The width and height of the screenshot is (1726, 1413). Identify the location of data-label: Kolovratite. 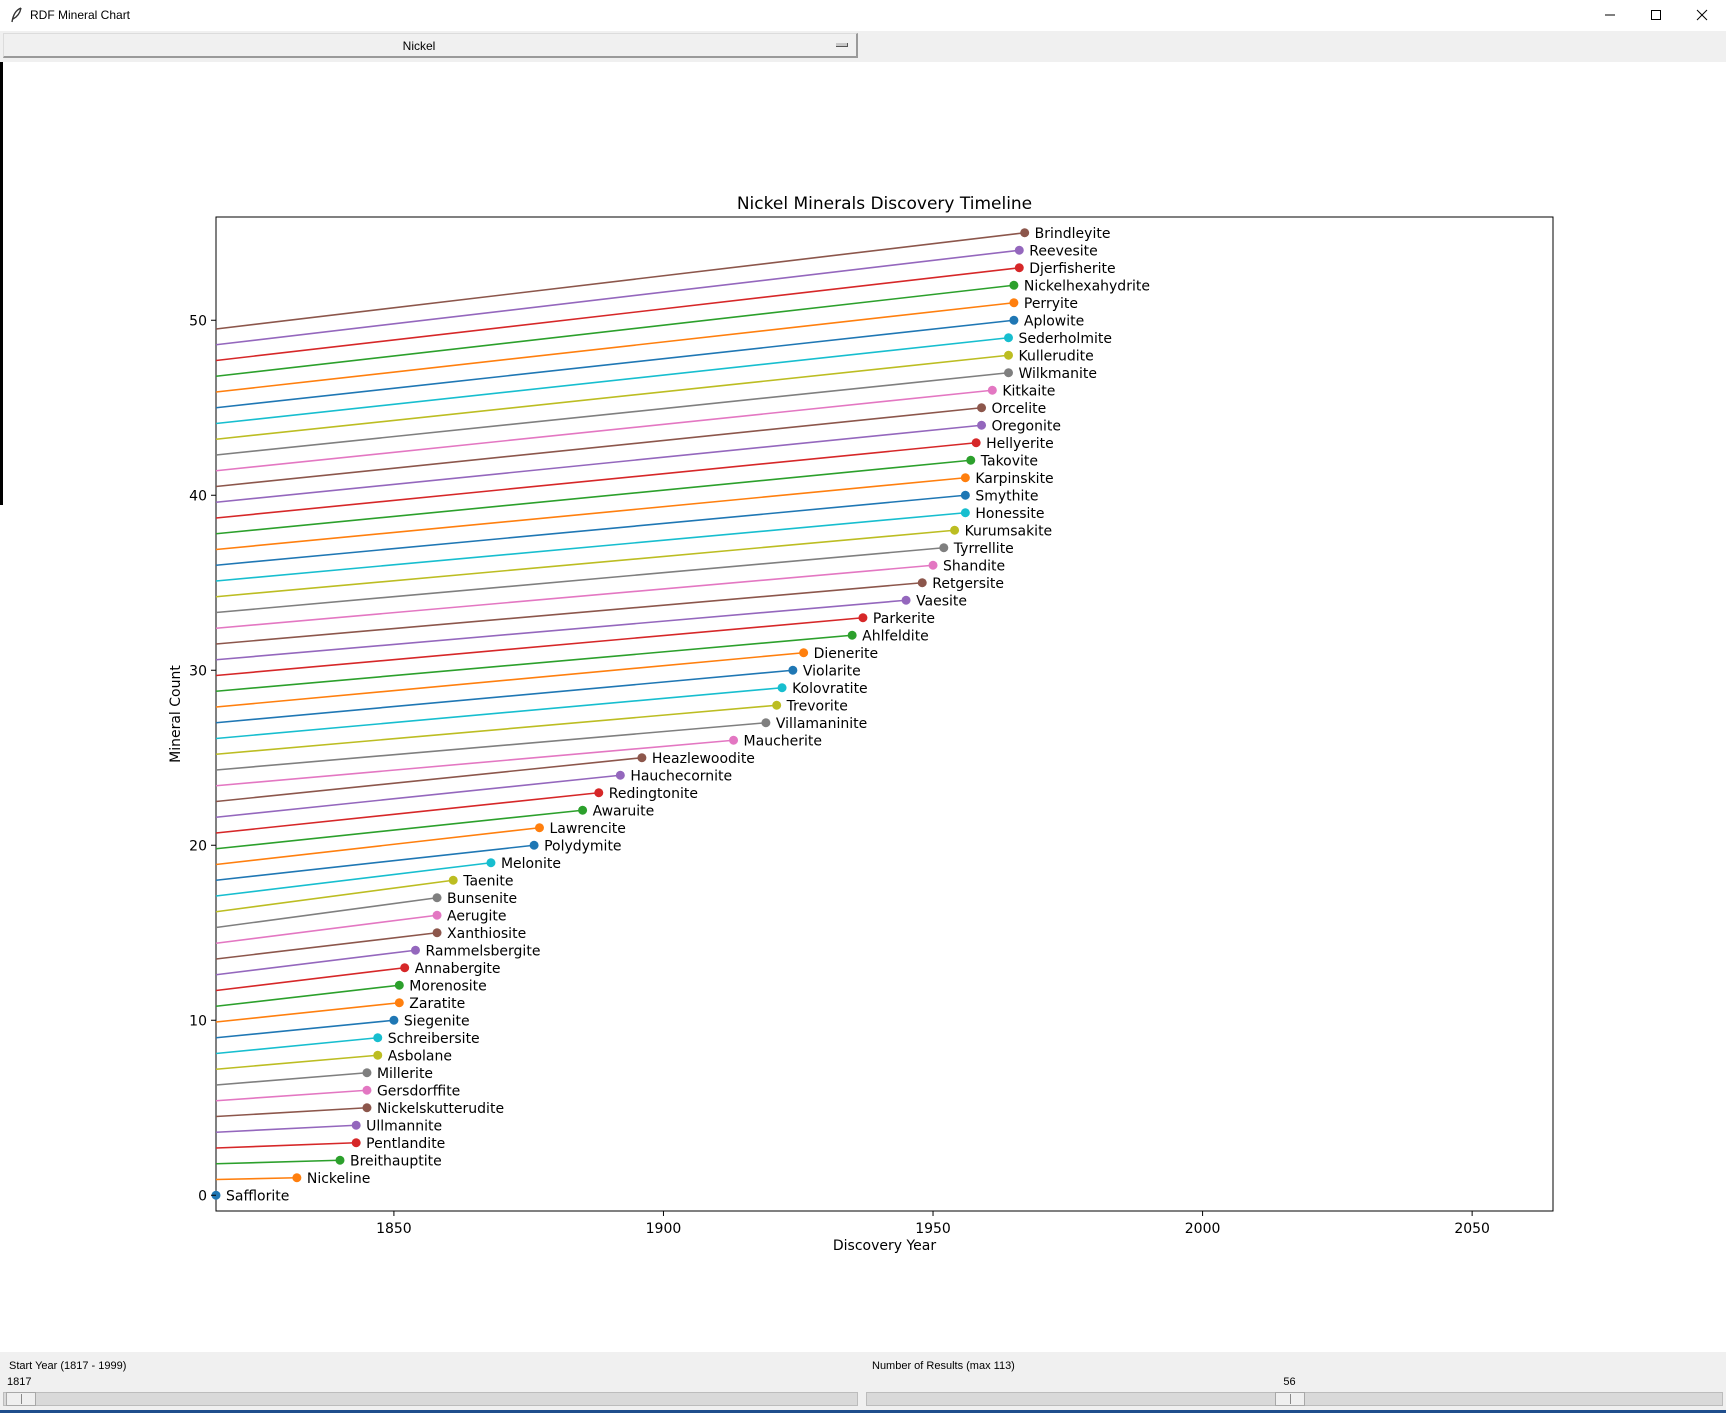
(830, 689).